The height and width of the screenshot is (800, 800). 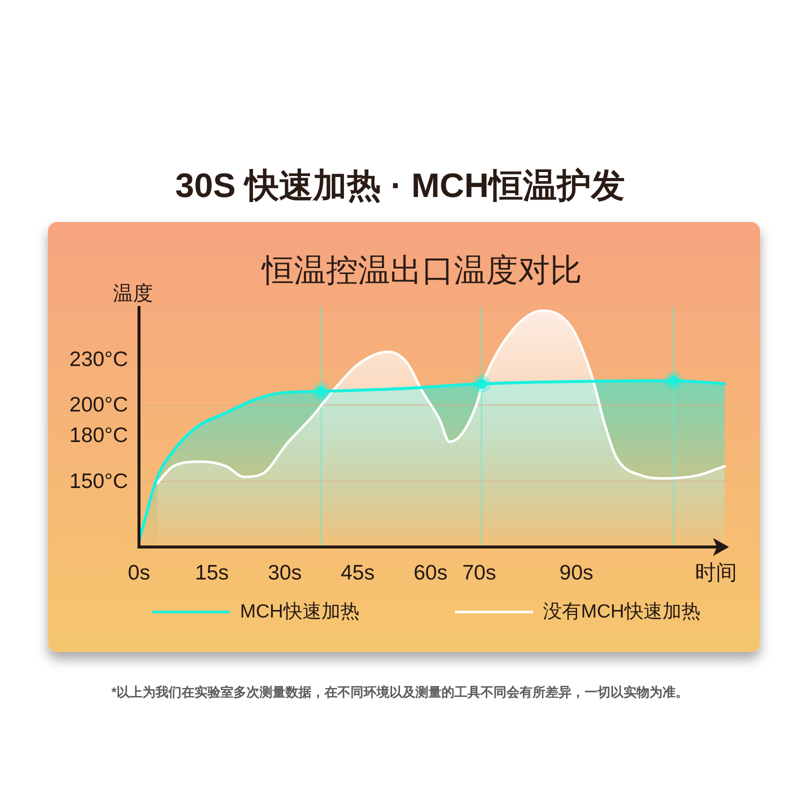 What do you see at coordinates (716, 573) in the screenshot?
I see `x-label: 时间` at bounding box center [716, 573].